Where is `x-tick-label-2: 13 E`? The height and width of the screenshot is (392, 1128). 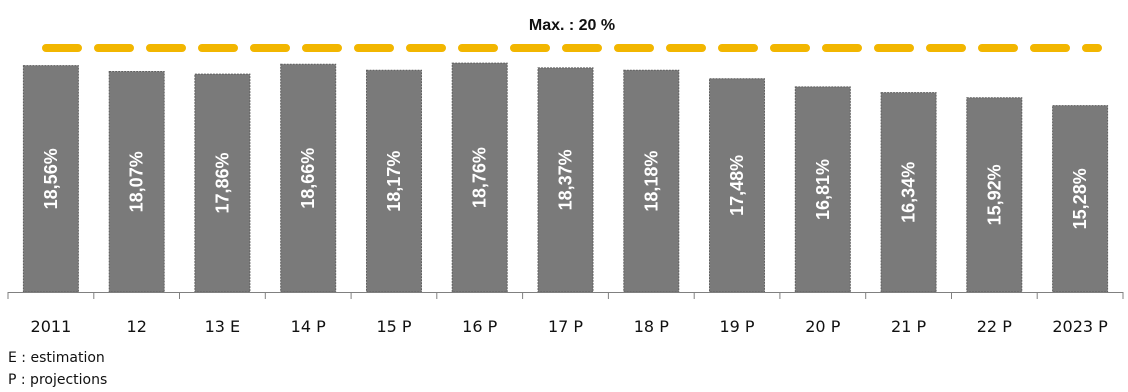
x-tick-label-2: 13 E is located at coordinates (223, 326).